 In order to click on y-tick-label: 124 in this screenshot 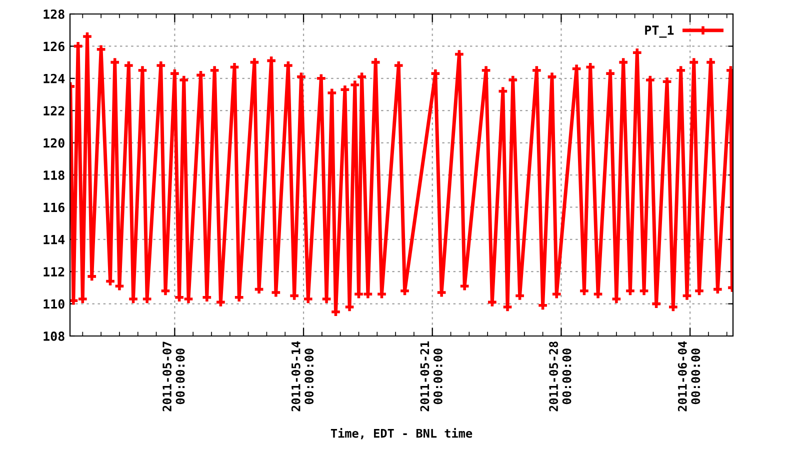, I will do `click(54, 79)`.